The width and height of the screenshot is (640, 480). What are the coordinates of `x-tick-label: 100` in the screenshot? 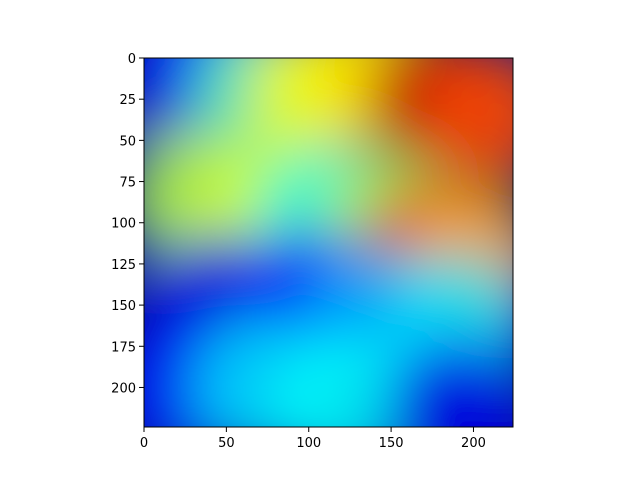 It's located at (308, 443).